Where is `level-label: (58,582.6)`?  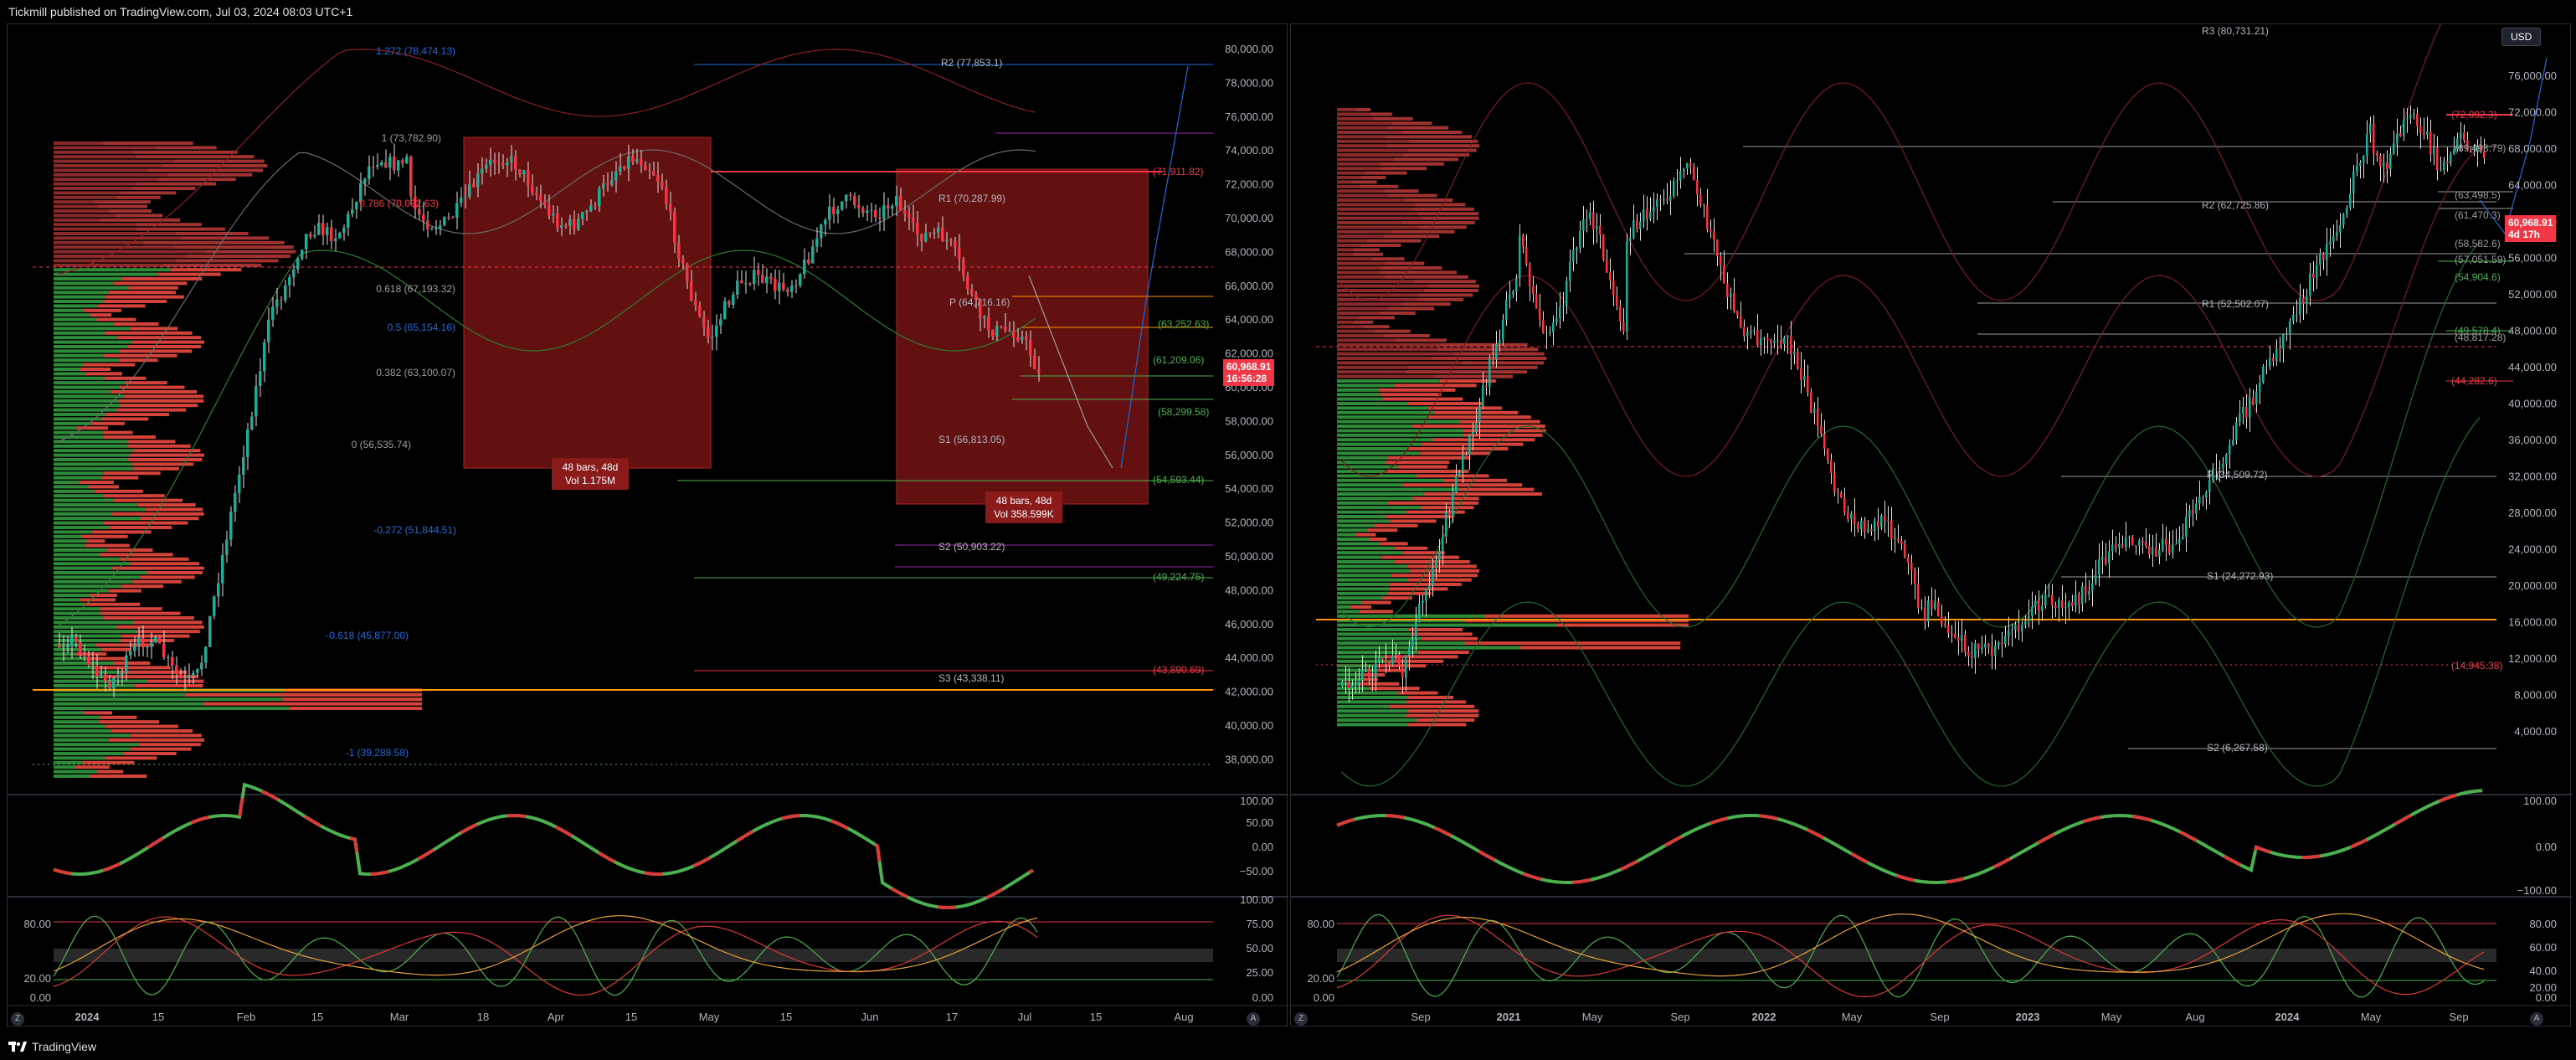
level-label: (58,582.6) is located at coordinates (2478, 244).